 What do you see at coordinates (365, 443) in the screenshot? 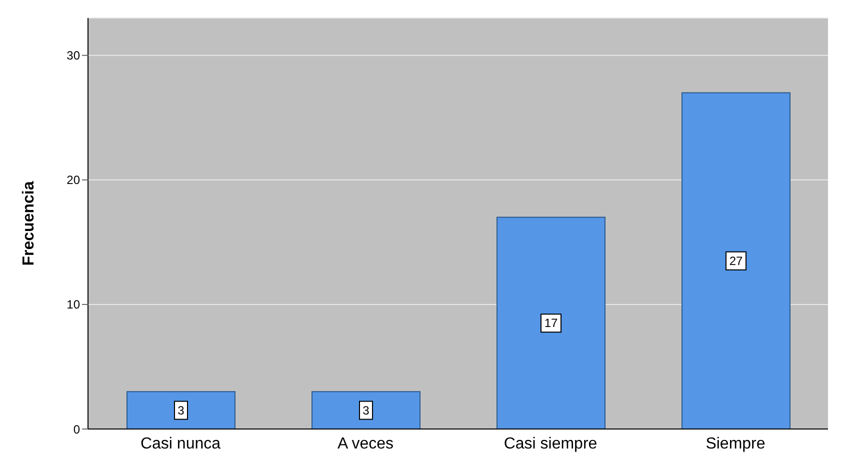
I see `x-tick-label: A veces` at bounding box center [365, 443].